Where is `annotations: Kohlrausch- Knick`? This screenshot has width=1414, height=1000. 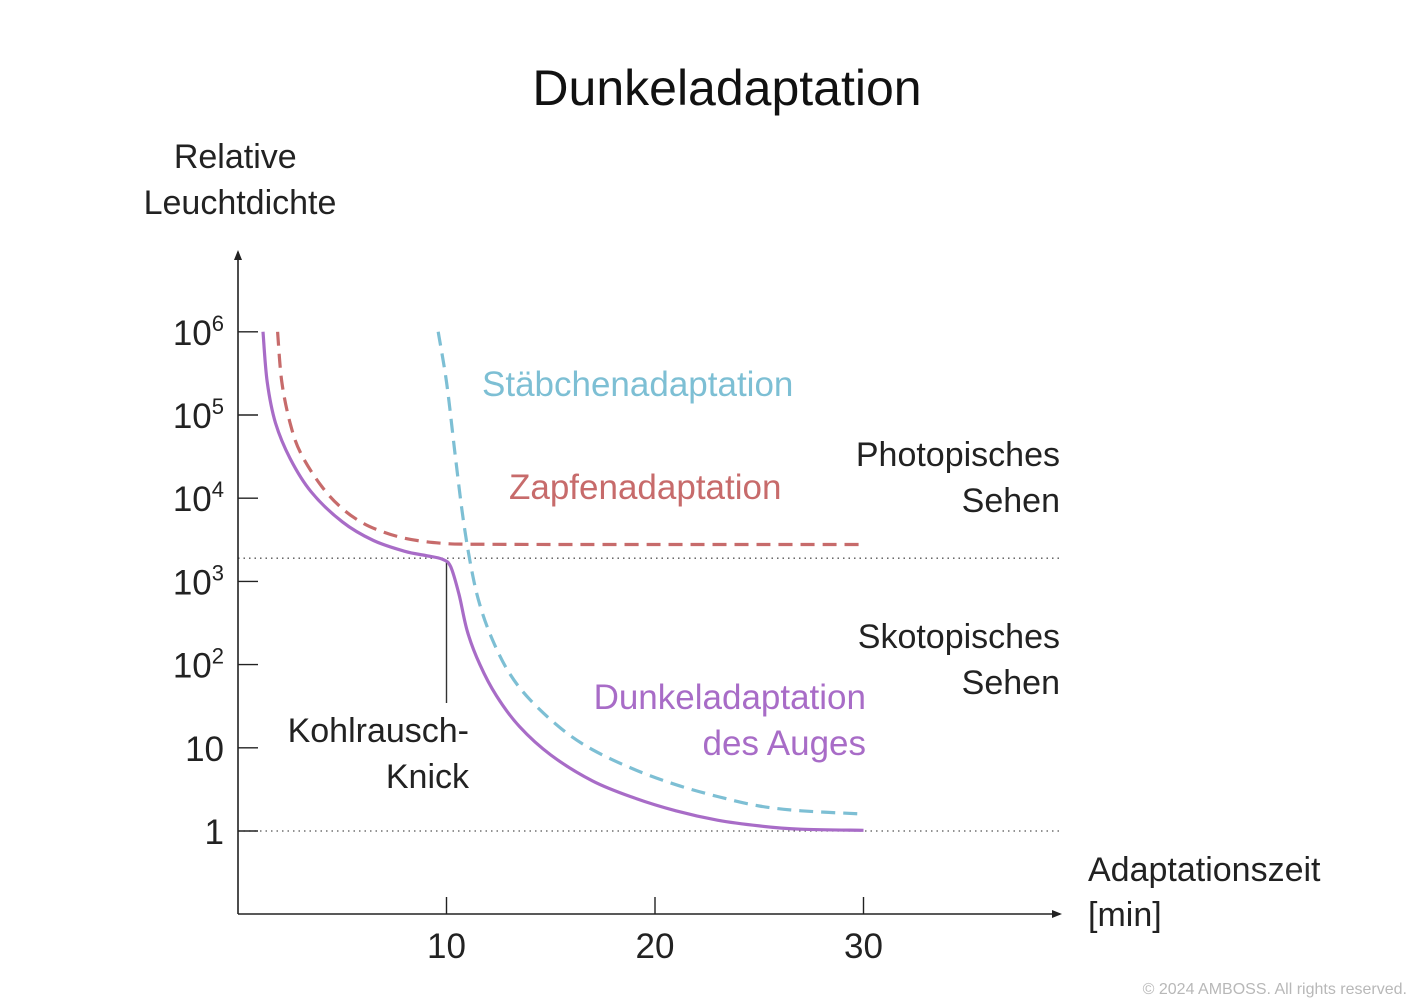 annotations: Kohlrausch- Knick is located at coordinates (379, 679).